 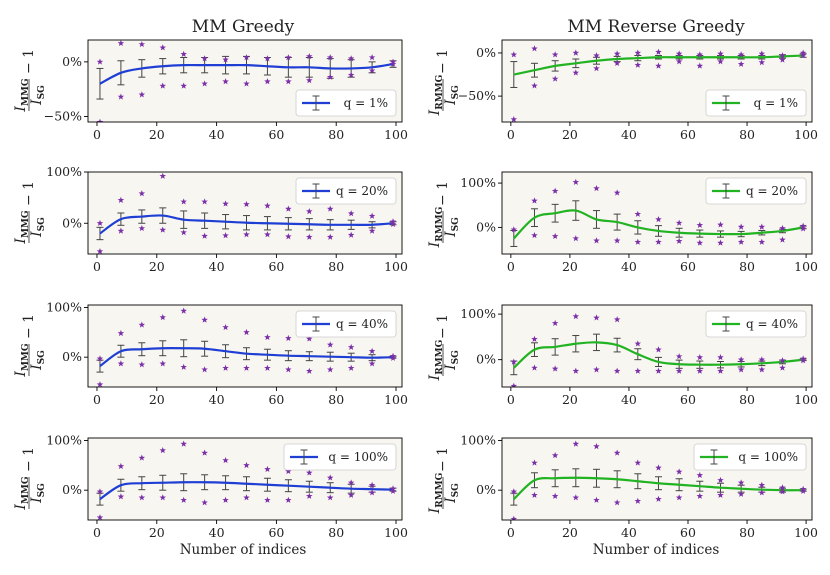 I want to click on legend-symbol, so click(x=316, y=191).